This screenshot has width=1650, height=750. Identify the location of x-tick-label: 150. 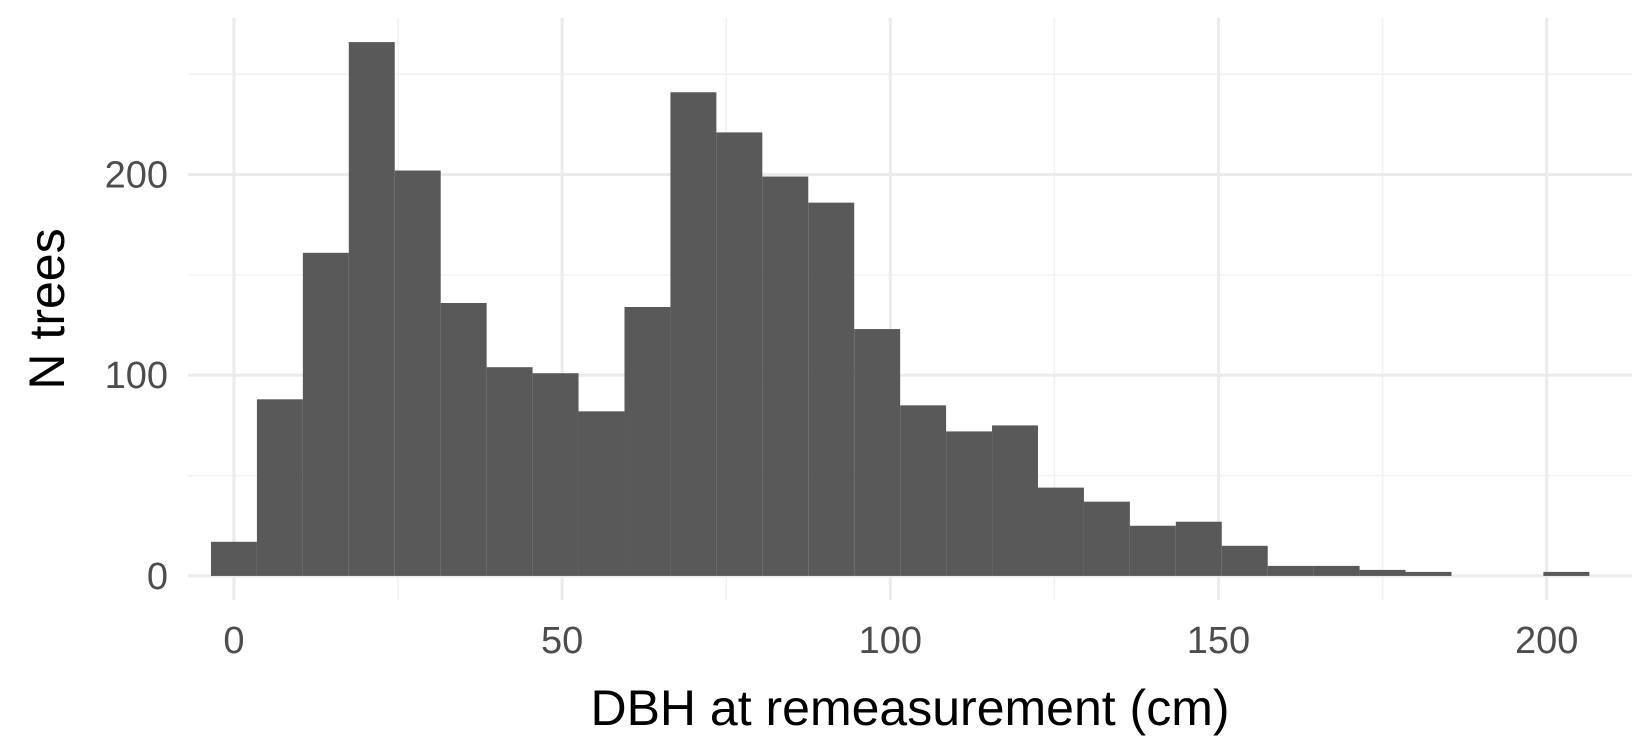
(1218, 641).